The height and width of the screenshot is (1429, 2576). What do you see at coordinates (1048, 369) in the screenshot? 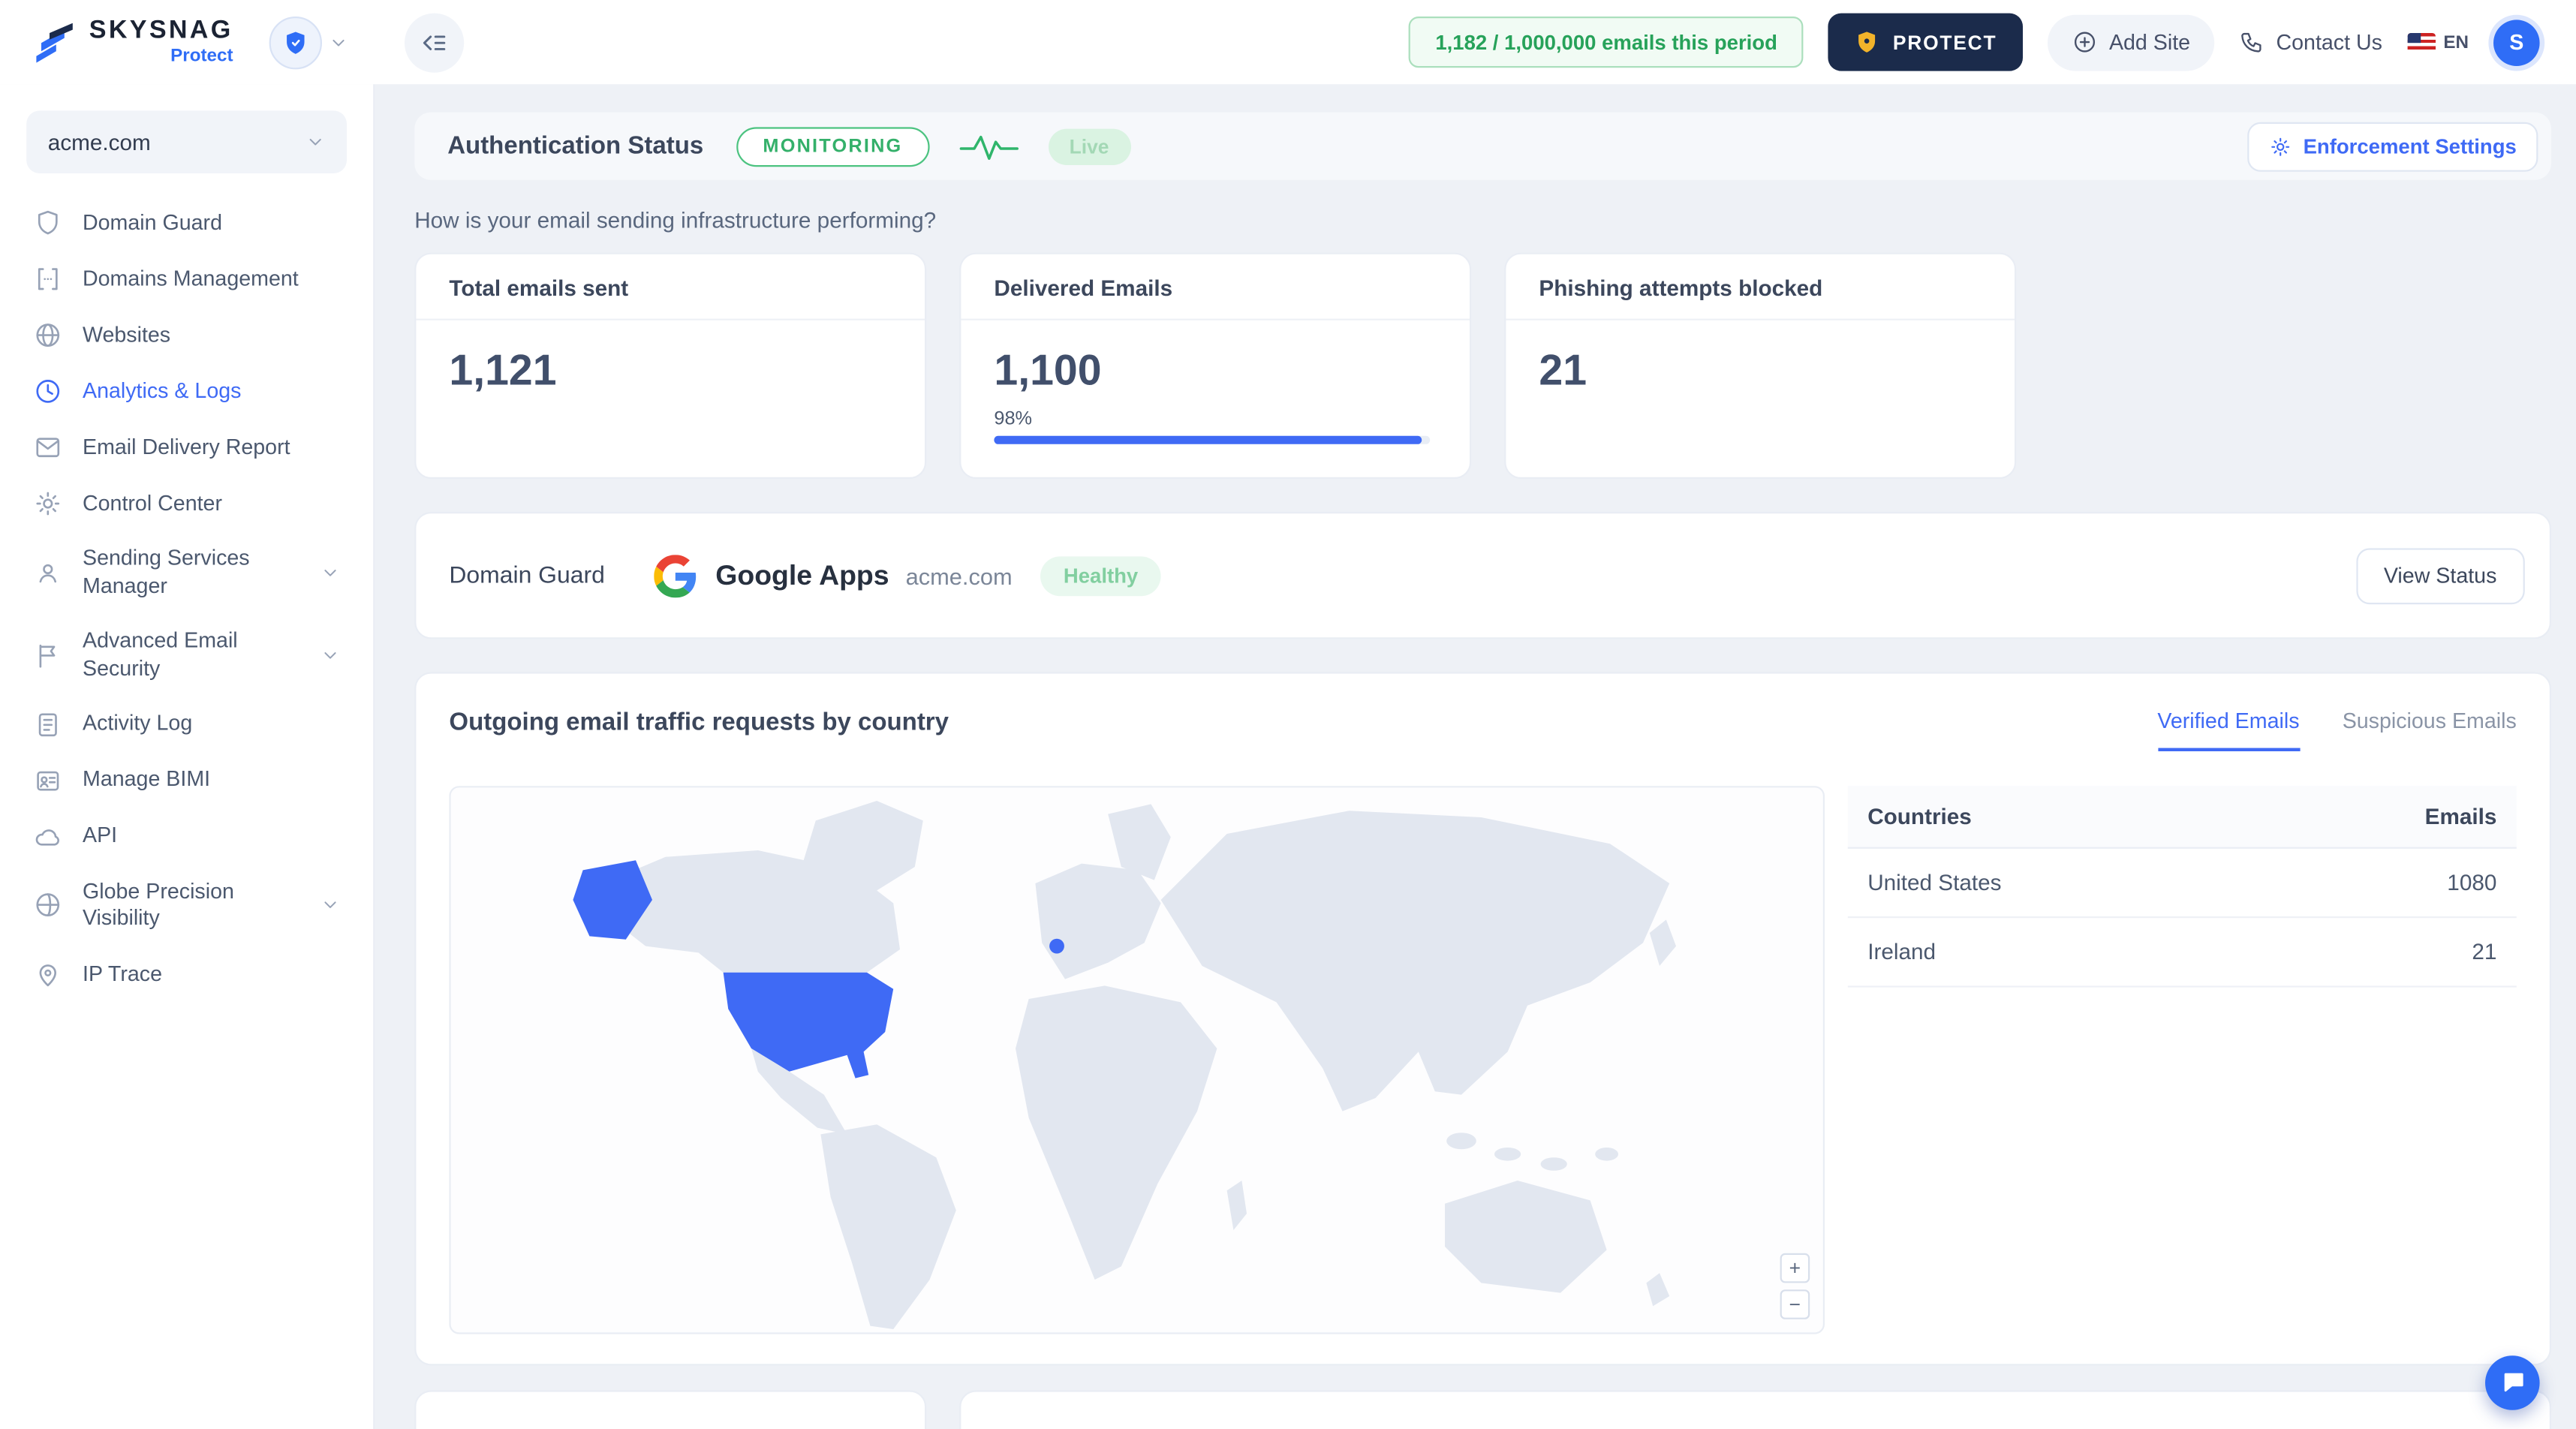
I see `delivered-emails-value: 1,100` at bounding box center [1048, 369].